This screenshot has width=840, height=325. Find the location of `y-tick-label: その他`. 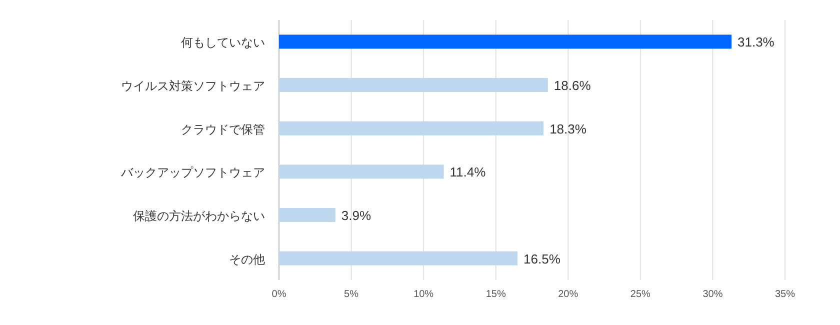

y-tick-label: その他 is located at coordinates (247, 259).